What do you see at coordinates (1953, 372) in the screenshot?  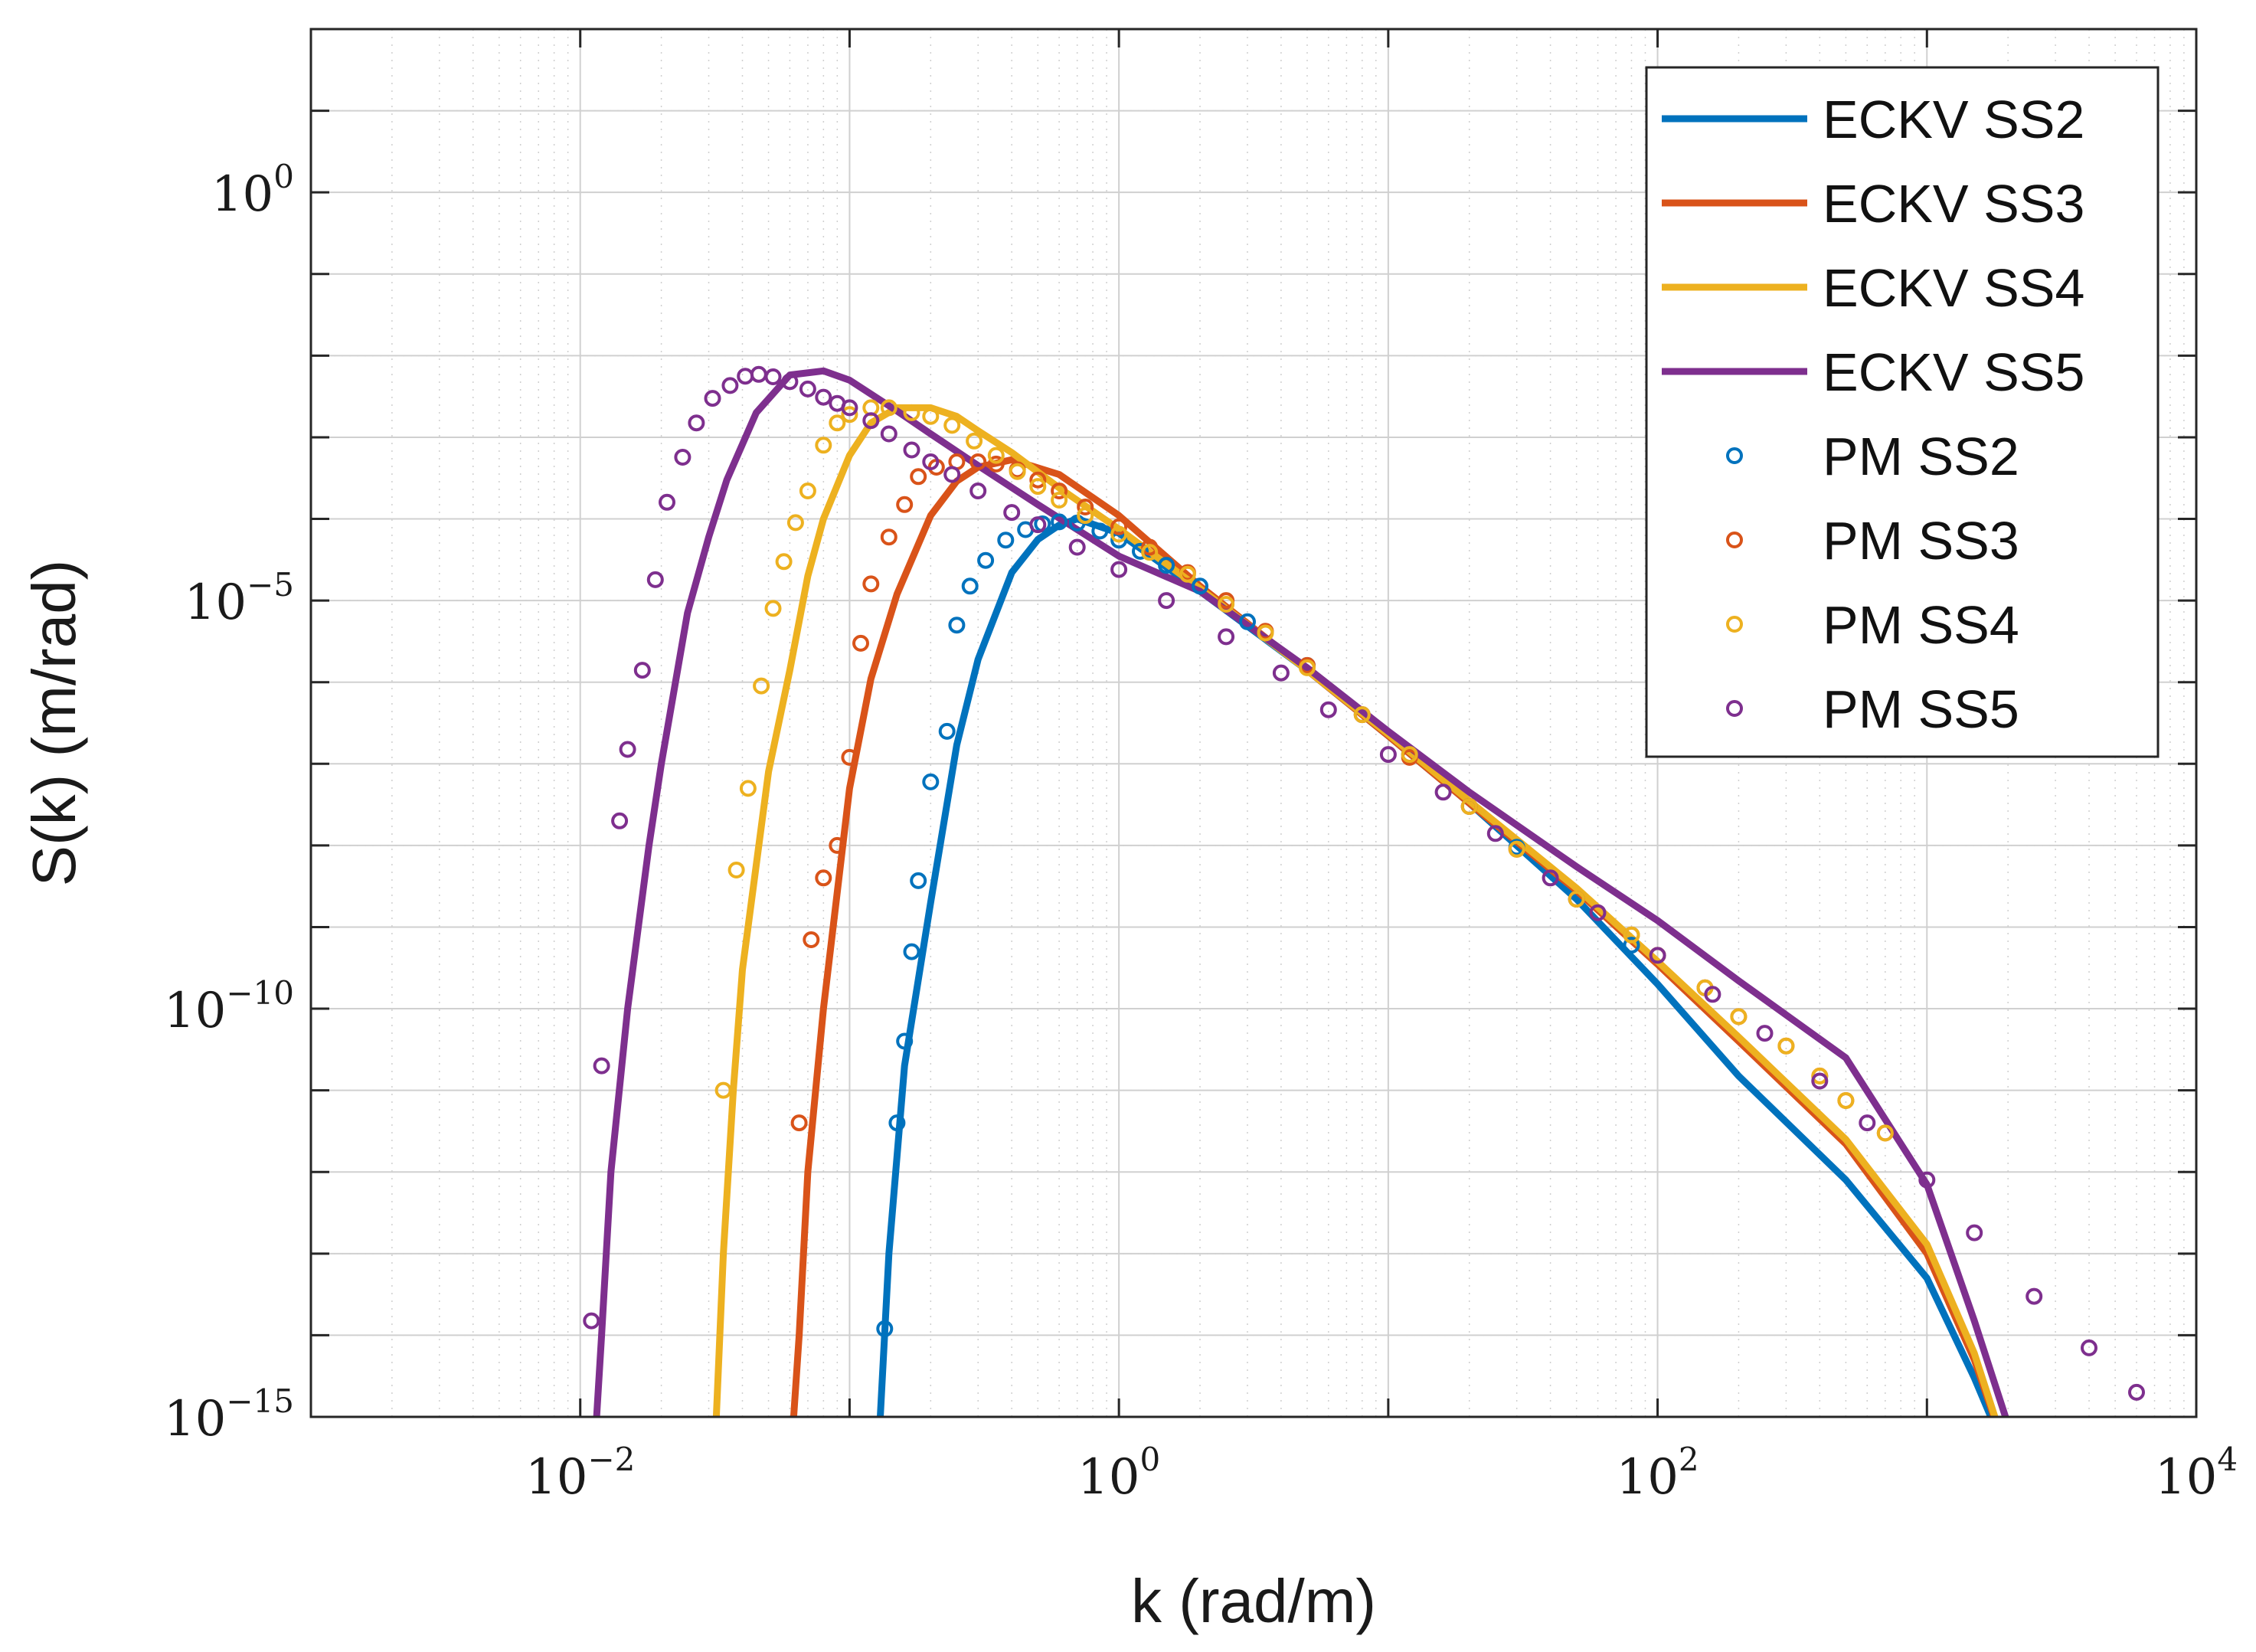 I see `legend-label: ECKV SS5` at bounding box center [1953, 372].